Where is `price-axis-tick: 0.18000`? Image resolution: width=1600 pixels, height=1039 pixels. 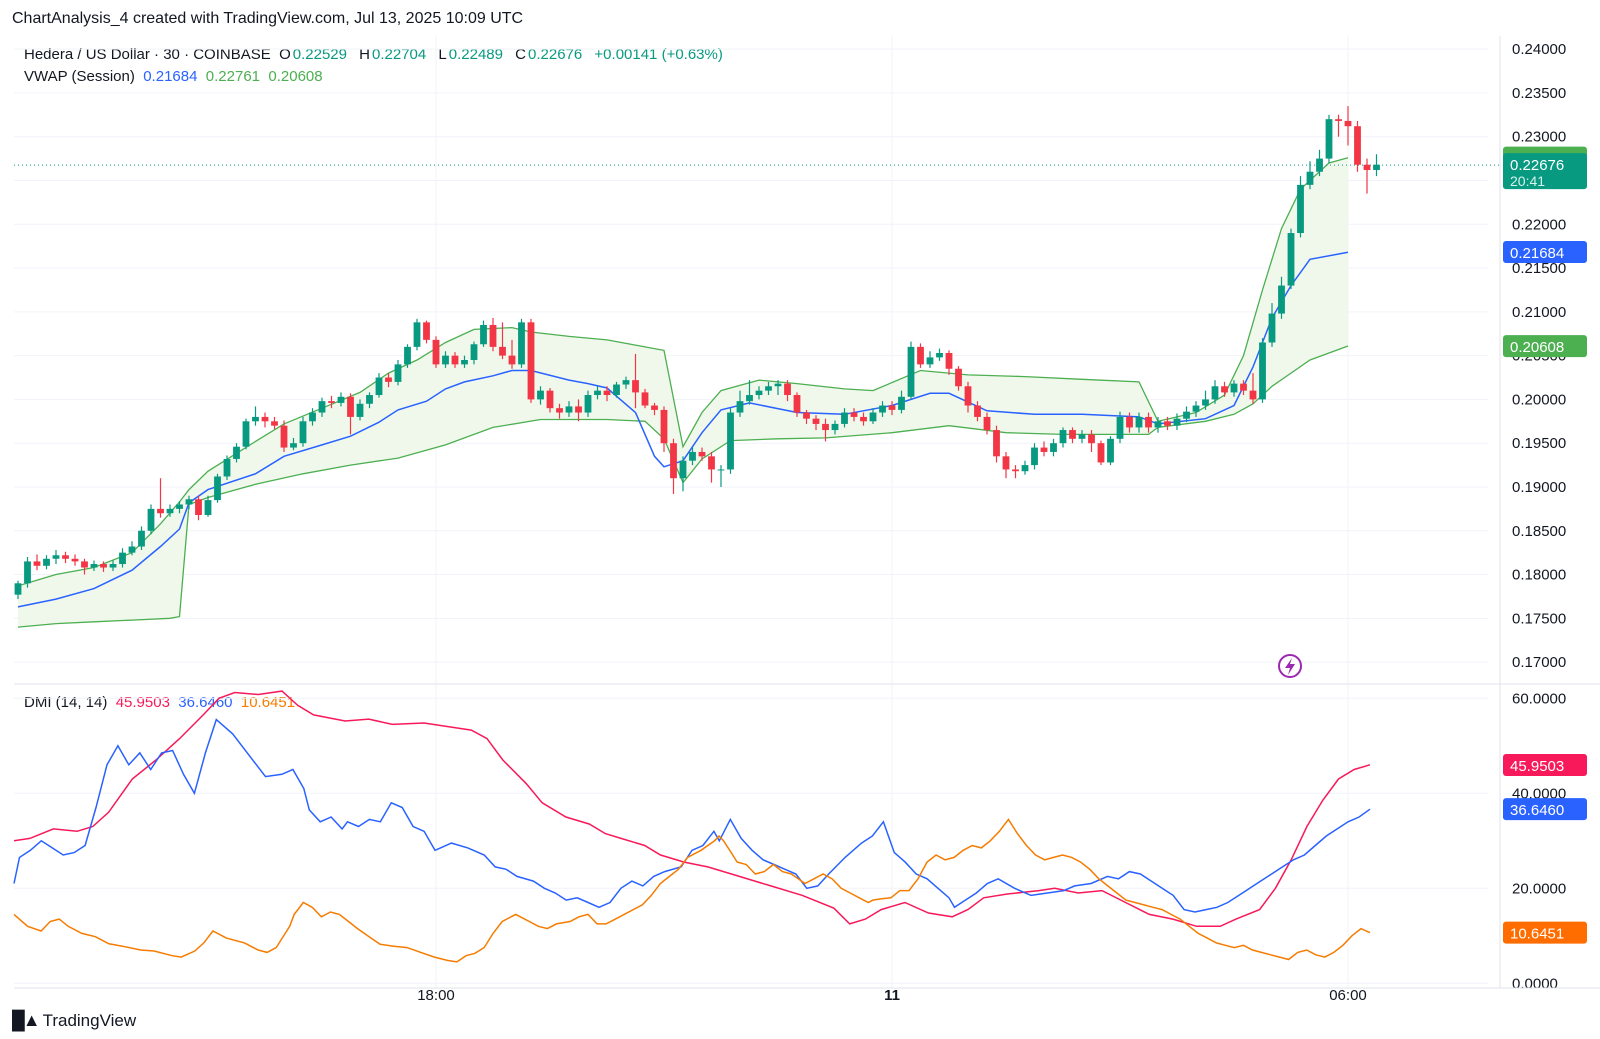 price-axis-tick: 0.18000 is located at coordinates (1539, 575).